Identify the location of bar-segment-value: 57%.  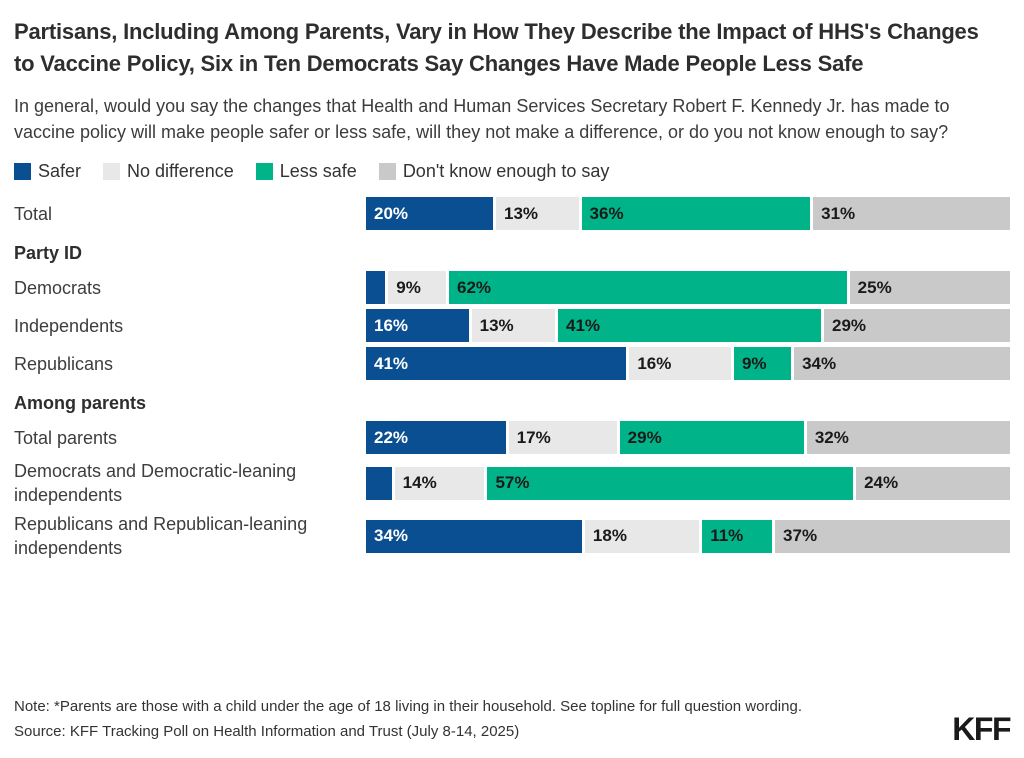
(512, 482).